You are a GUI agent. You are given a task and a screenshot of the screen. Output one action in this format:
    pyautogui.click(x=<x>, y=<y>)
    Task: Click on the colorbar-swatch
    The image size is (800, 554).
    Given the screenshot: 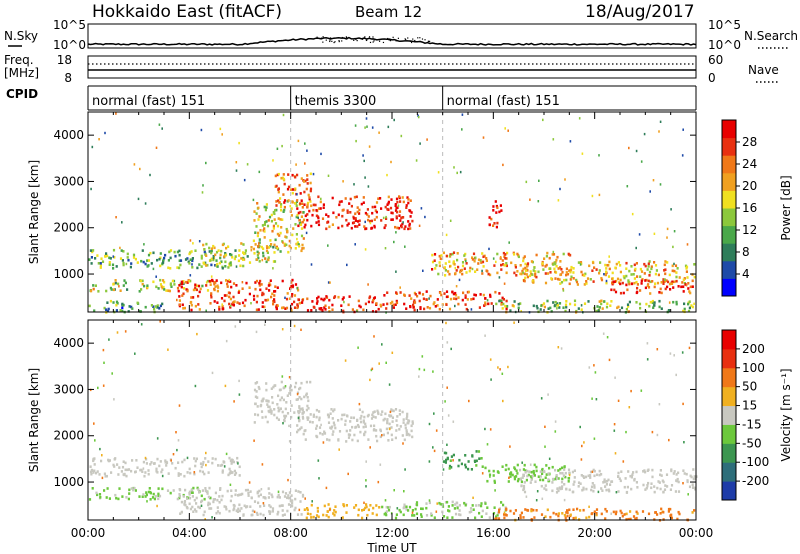 What is the action you would take?
    pyautogui.click(x=729, y=164)
    